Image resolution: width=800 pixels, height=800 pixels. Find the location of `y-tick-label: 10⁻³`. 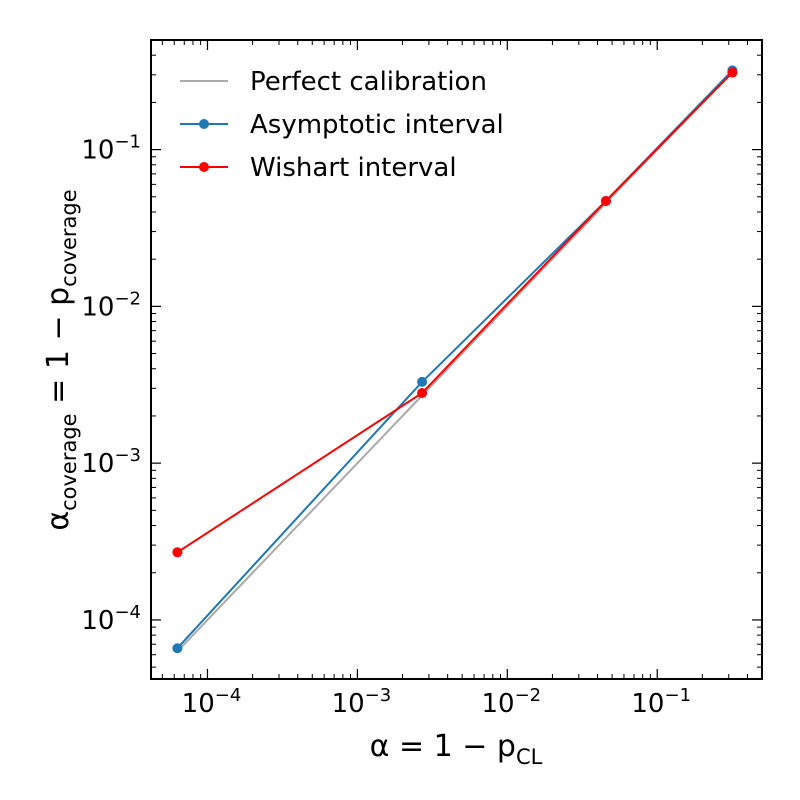

y-tick-label: 10⁻³ is located at coordinates (111, 462).